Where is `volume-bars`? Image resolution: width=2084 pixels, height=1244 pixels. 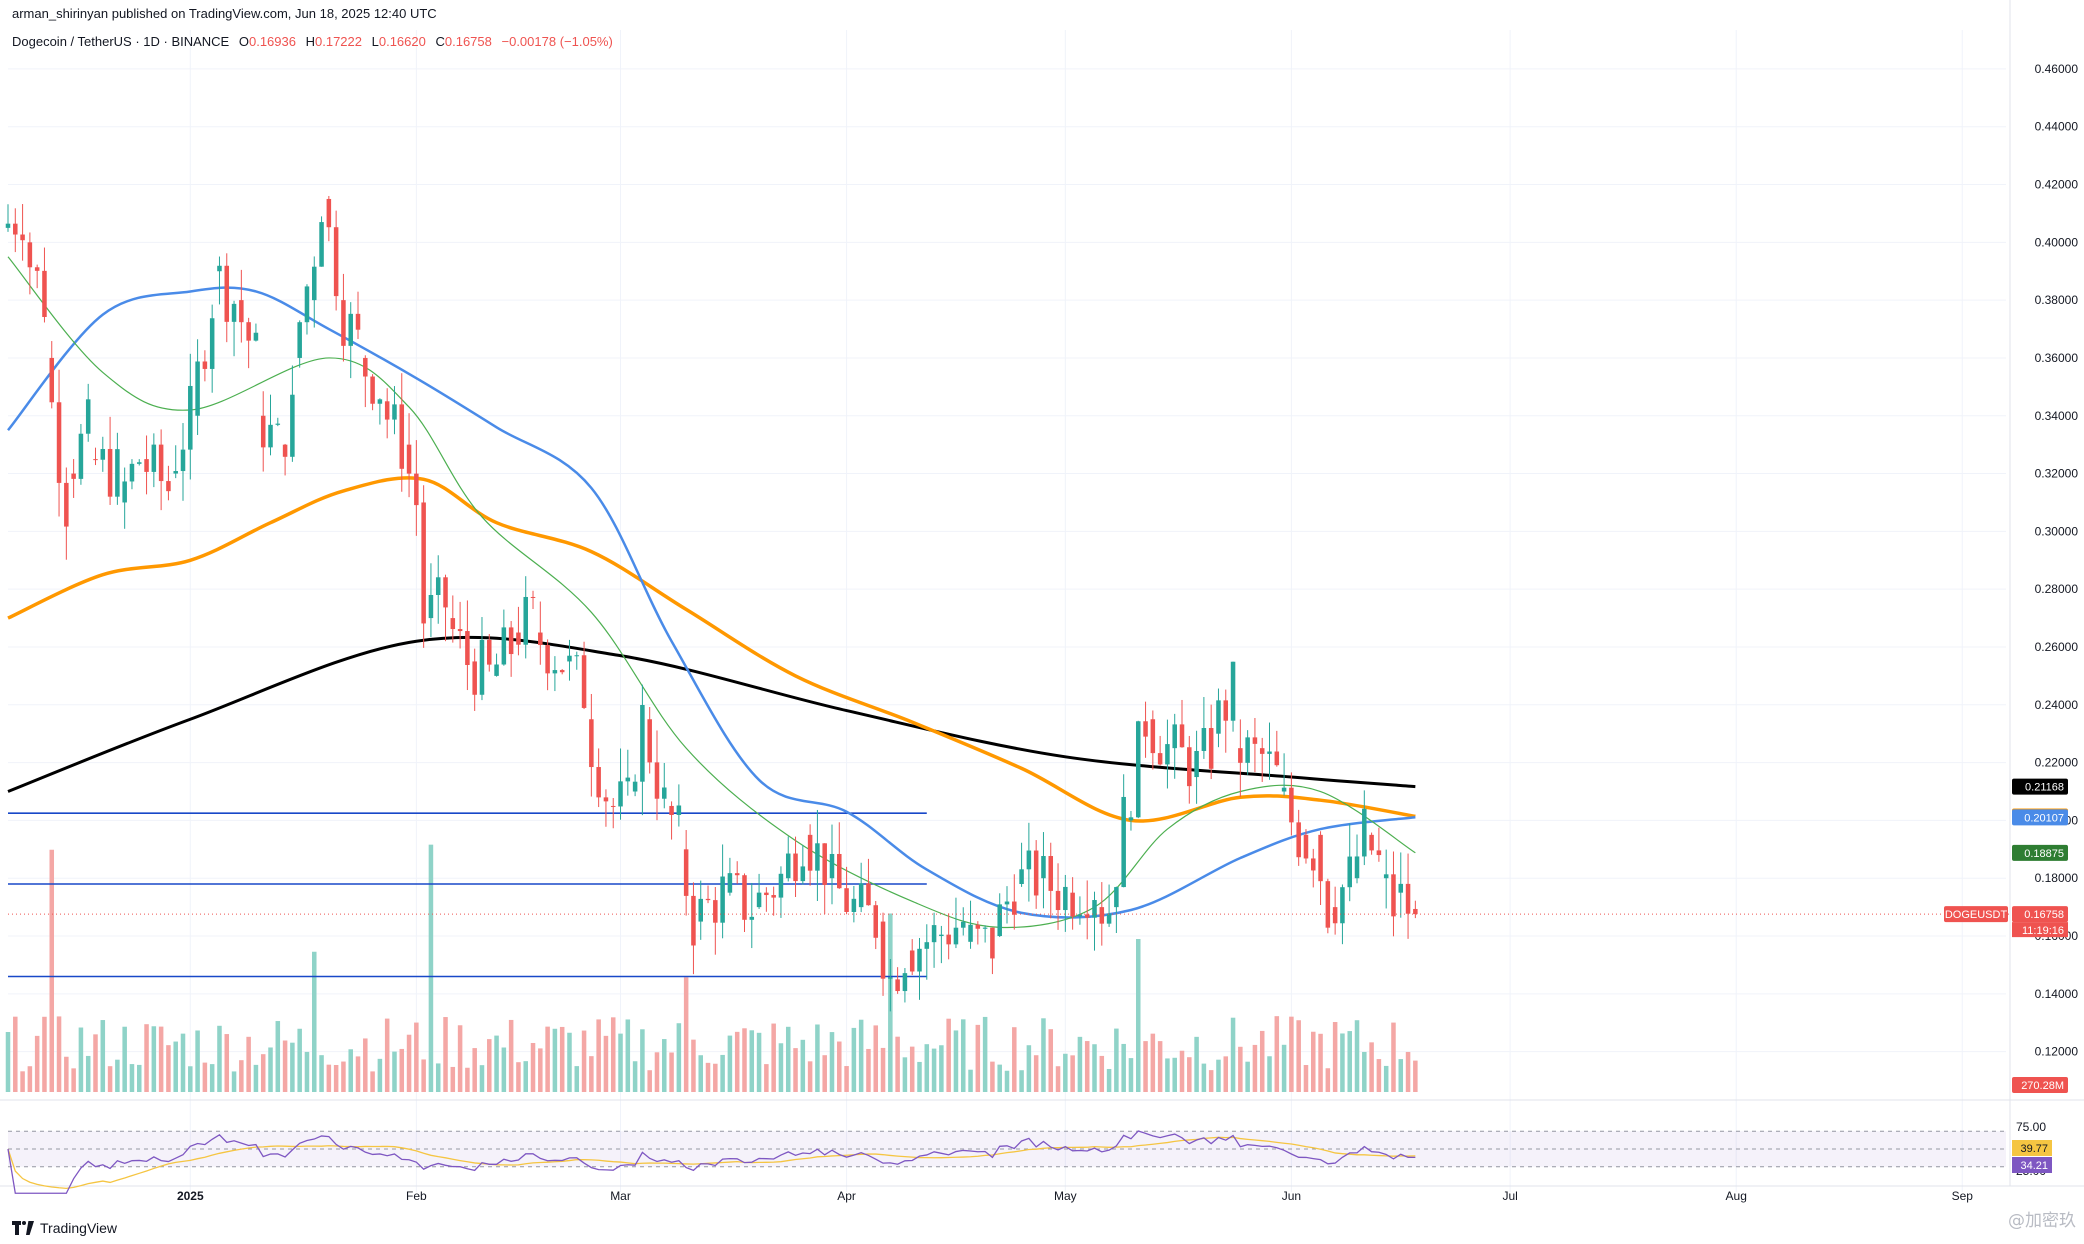
volume-bars is located at coordinates (711, 968).